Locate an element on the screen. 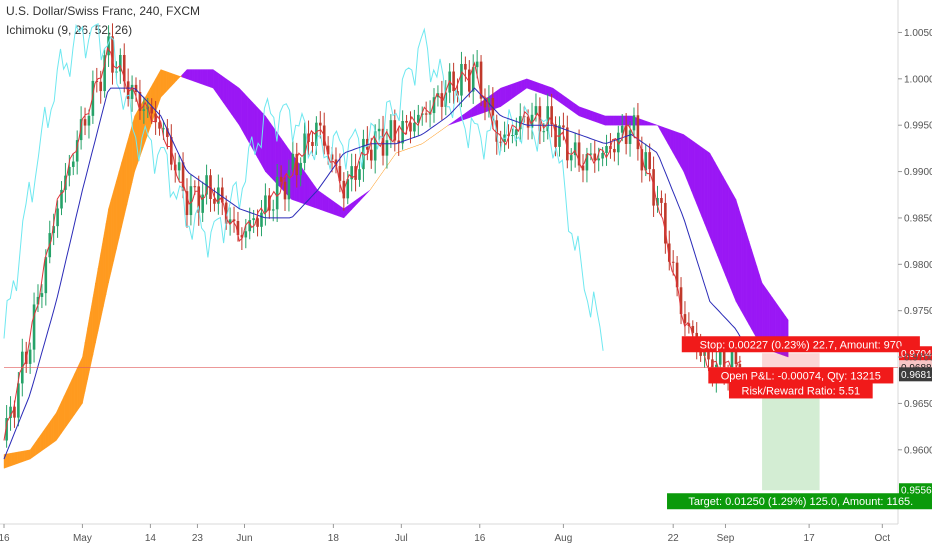 This screenshot has height=550, width=932. symbol-title: U.S. Dollar/Swiss Franc, 240, FXCM is located at coordinates (103, 11).